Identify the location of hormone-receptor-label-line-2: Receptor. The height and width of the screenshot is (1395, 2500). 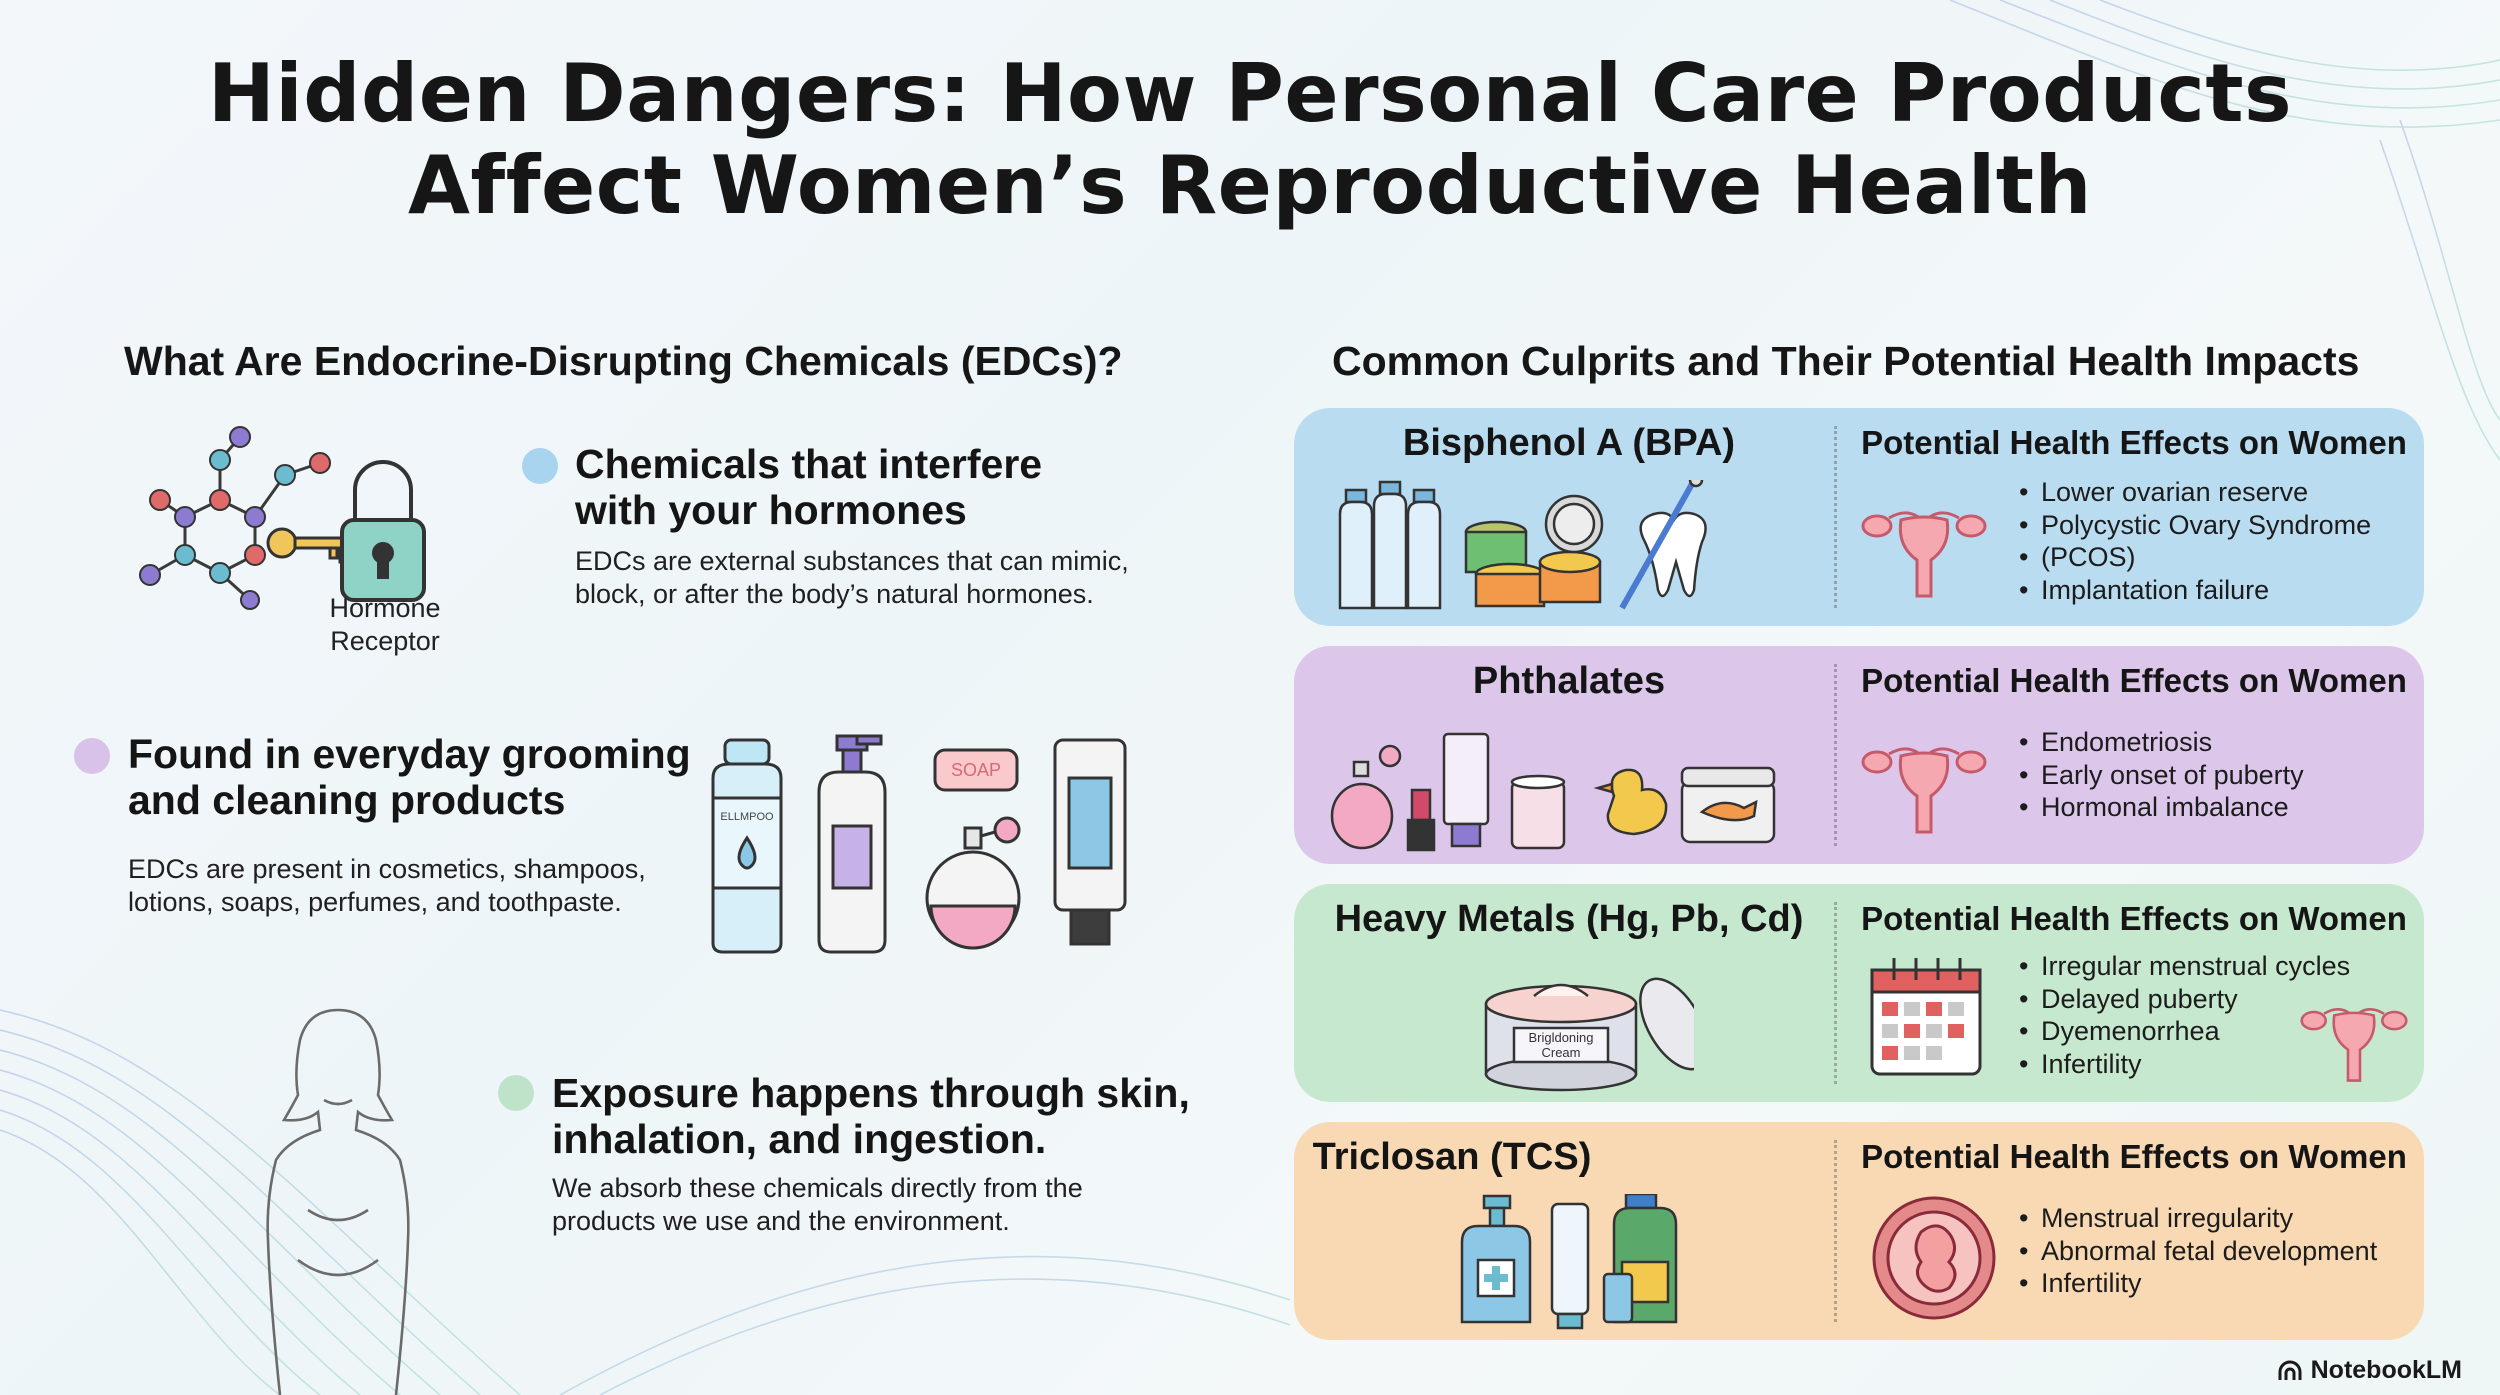
(385, 641).